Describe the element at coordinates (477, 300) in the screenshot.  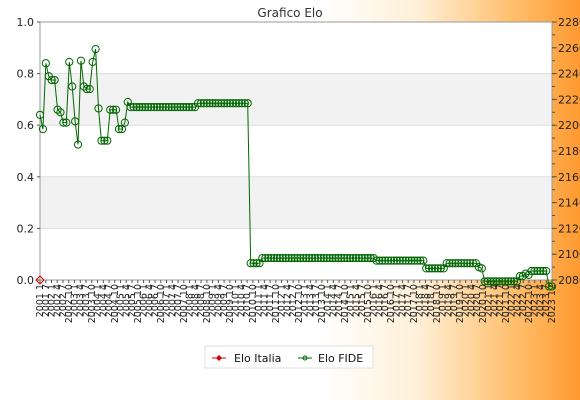
I see `x-tick-label: 2020 7` at that location.